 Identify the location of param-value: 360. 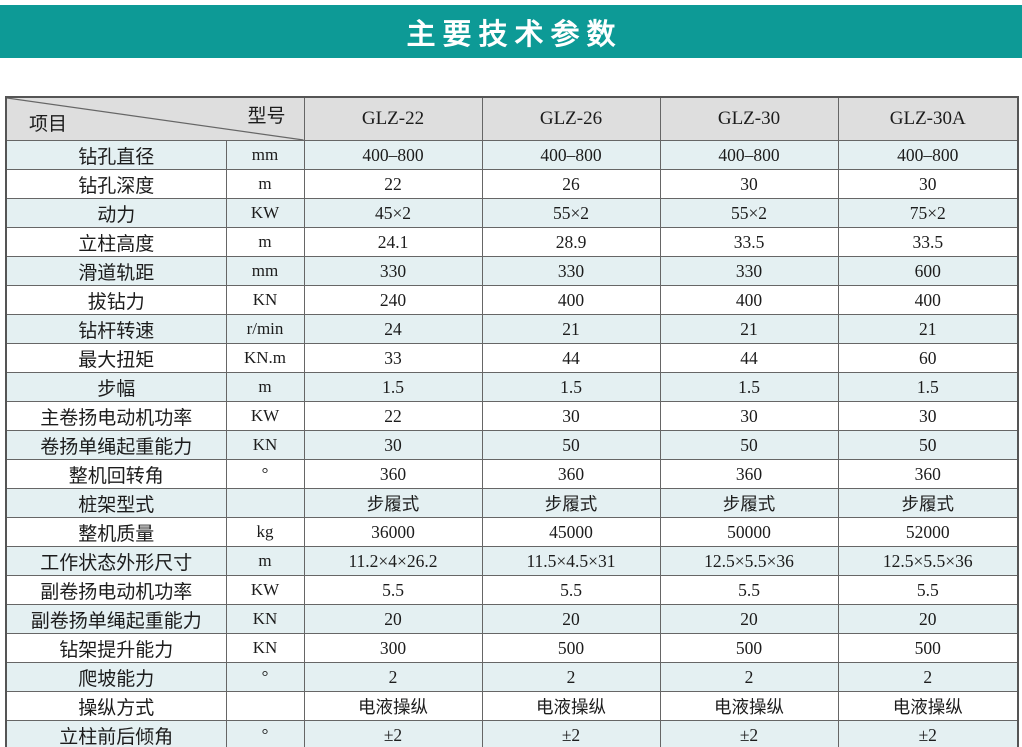
(749, 474).